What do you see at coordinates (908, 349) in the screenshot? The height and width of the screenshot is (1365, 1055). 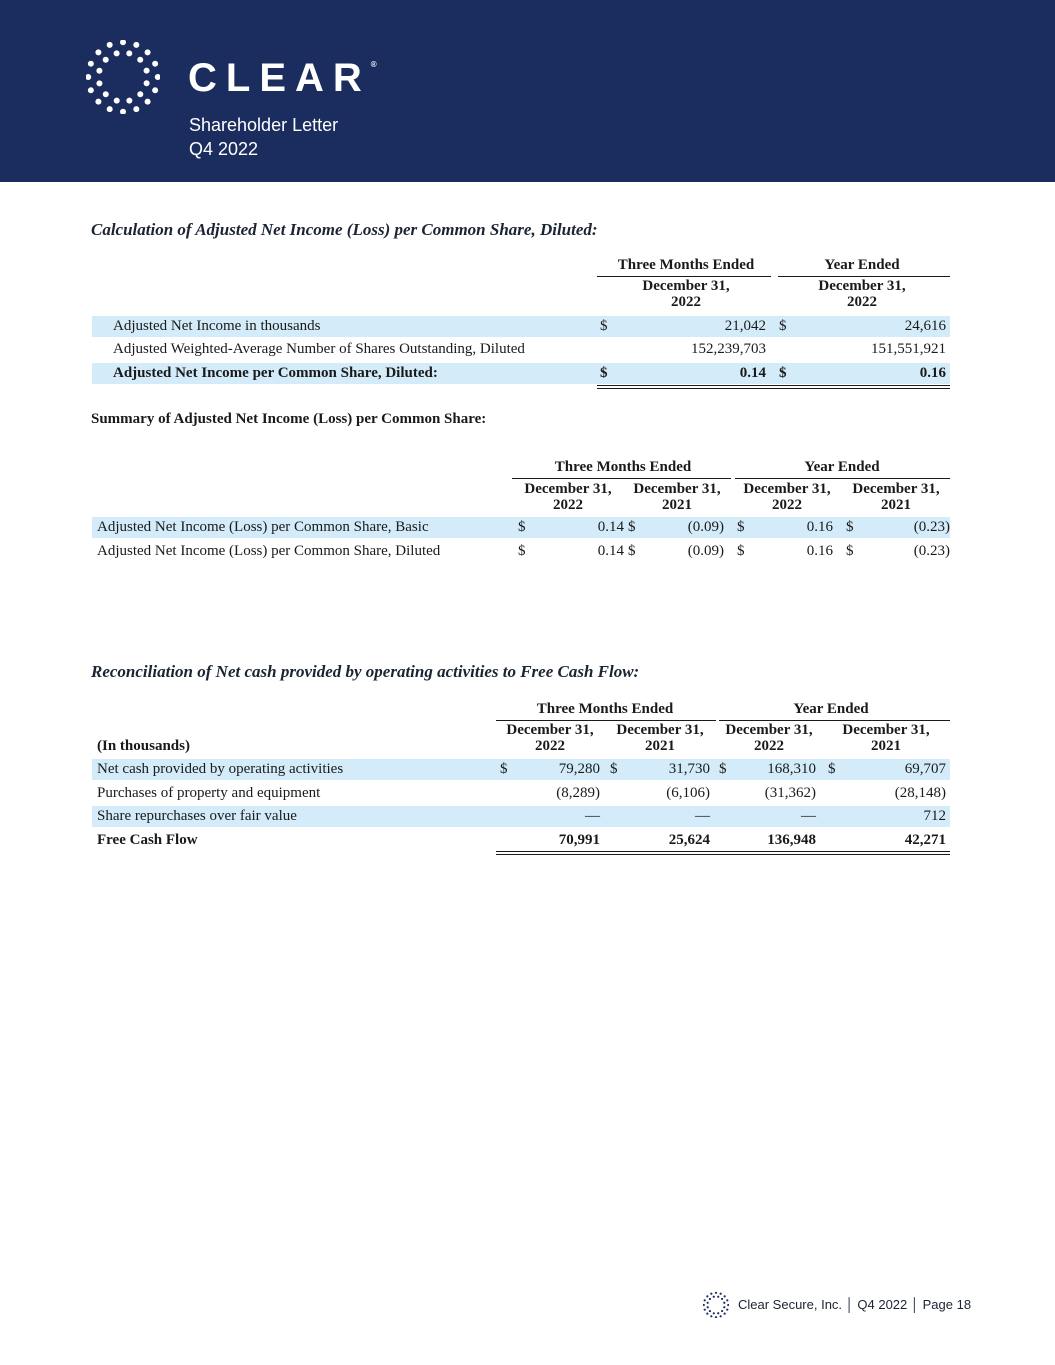 I see `cell-value: 151,551,921` at bounding box center [908, 349].